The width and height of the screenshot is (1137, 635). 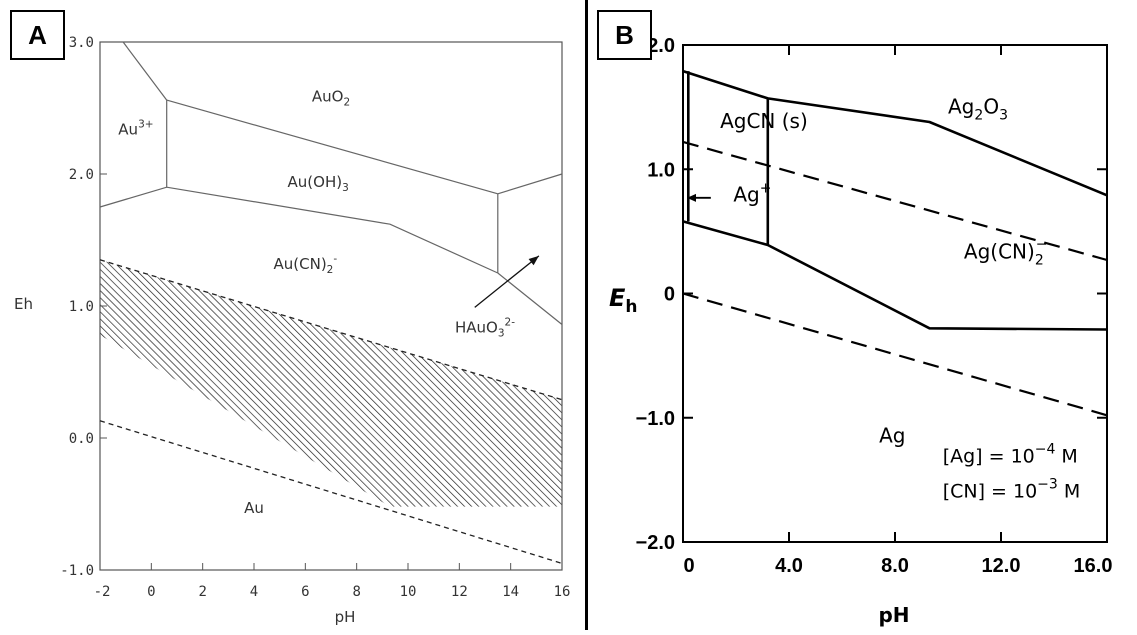 I want to click on y-tick-label-a: 0.0, so click(x=81, y=439).